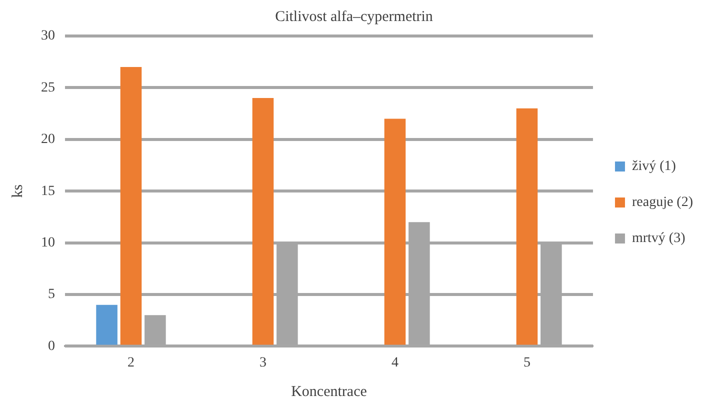 The image size is (713, 410). I want to click on chart-title: Citlivost alfa–cypermetrin, so click(354, 16).